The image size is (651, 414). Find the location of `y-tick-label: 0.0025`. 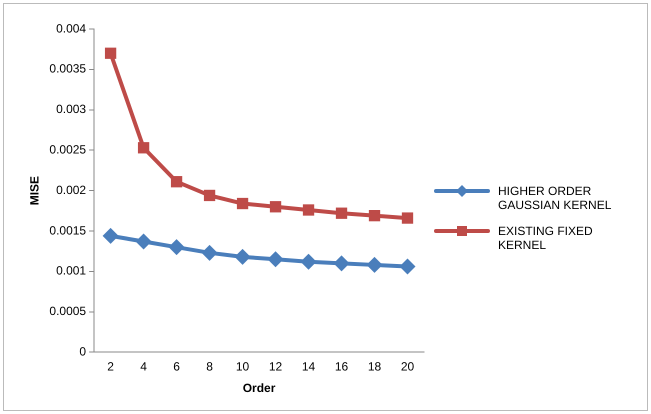

y-tick-label: 0.0025 is located at coordinates (67, 149).